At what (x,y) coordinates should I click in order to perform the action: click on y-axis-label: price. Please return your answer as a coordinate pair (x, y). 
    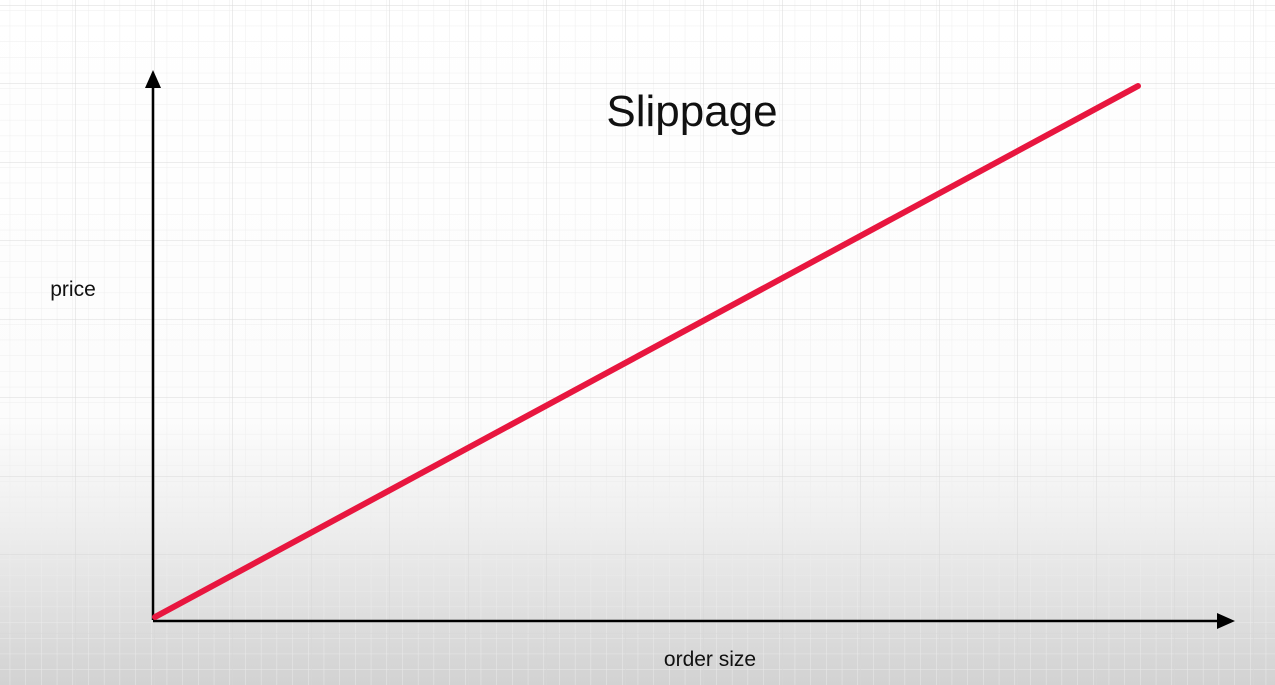
    Looking at the image, I should click on (73, 289).